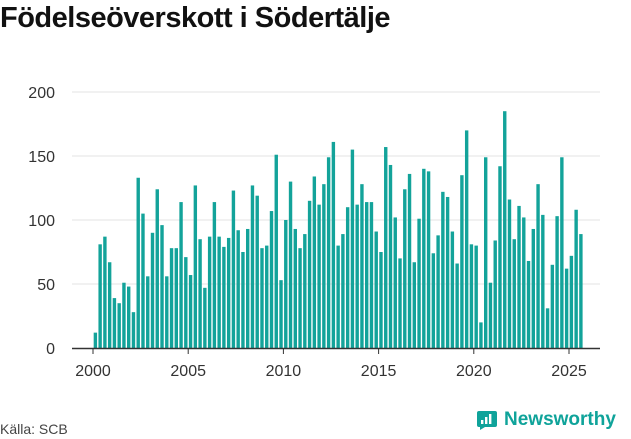 This screenshot has width=631, height=439. What do you see at coordinates (188, 371) in the screenshot?
I see `x-tick-label: 2005` at bounding box center [188, 371].